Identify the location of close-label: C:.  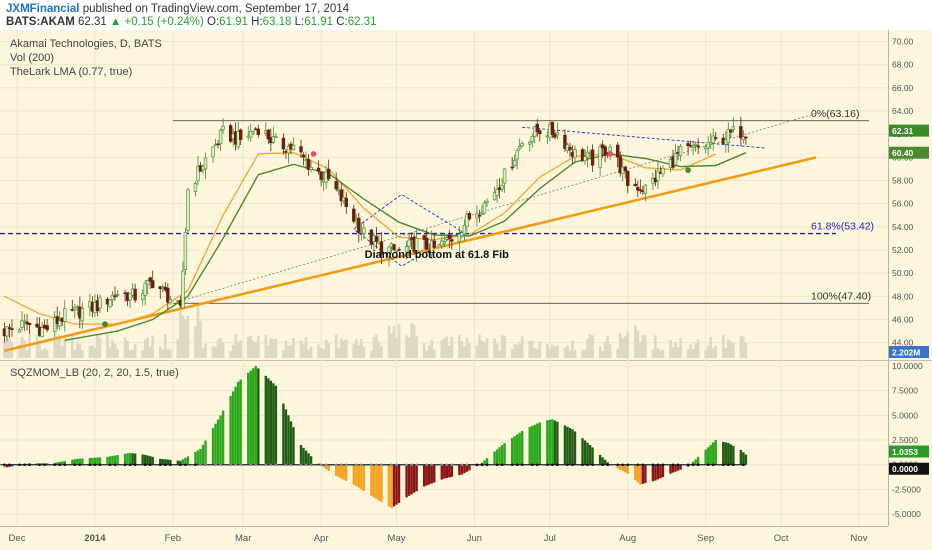
(342, 22).